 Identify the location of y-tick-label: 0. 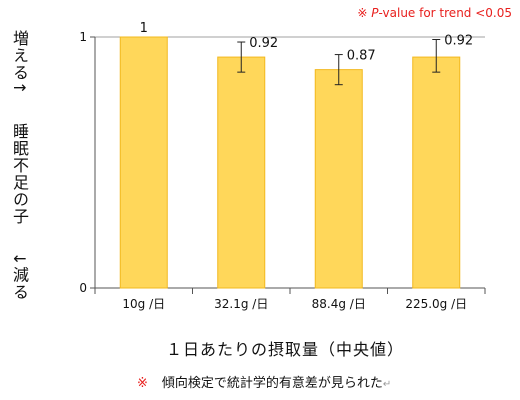
(83, 288).